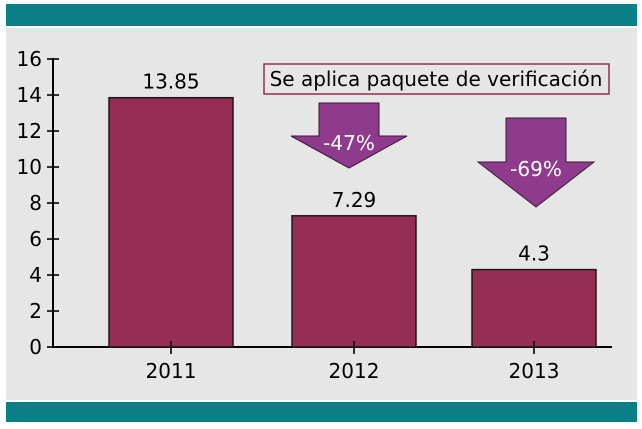 Image resolution: width=642 pixels, height=429 pixels. I want to click on x-tick-label: 2011, so click(171, 371).